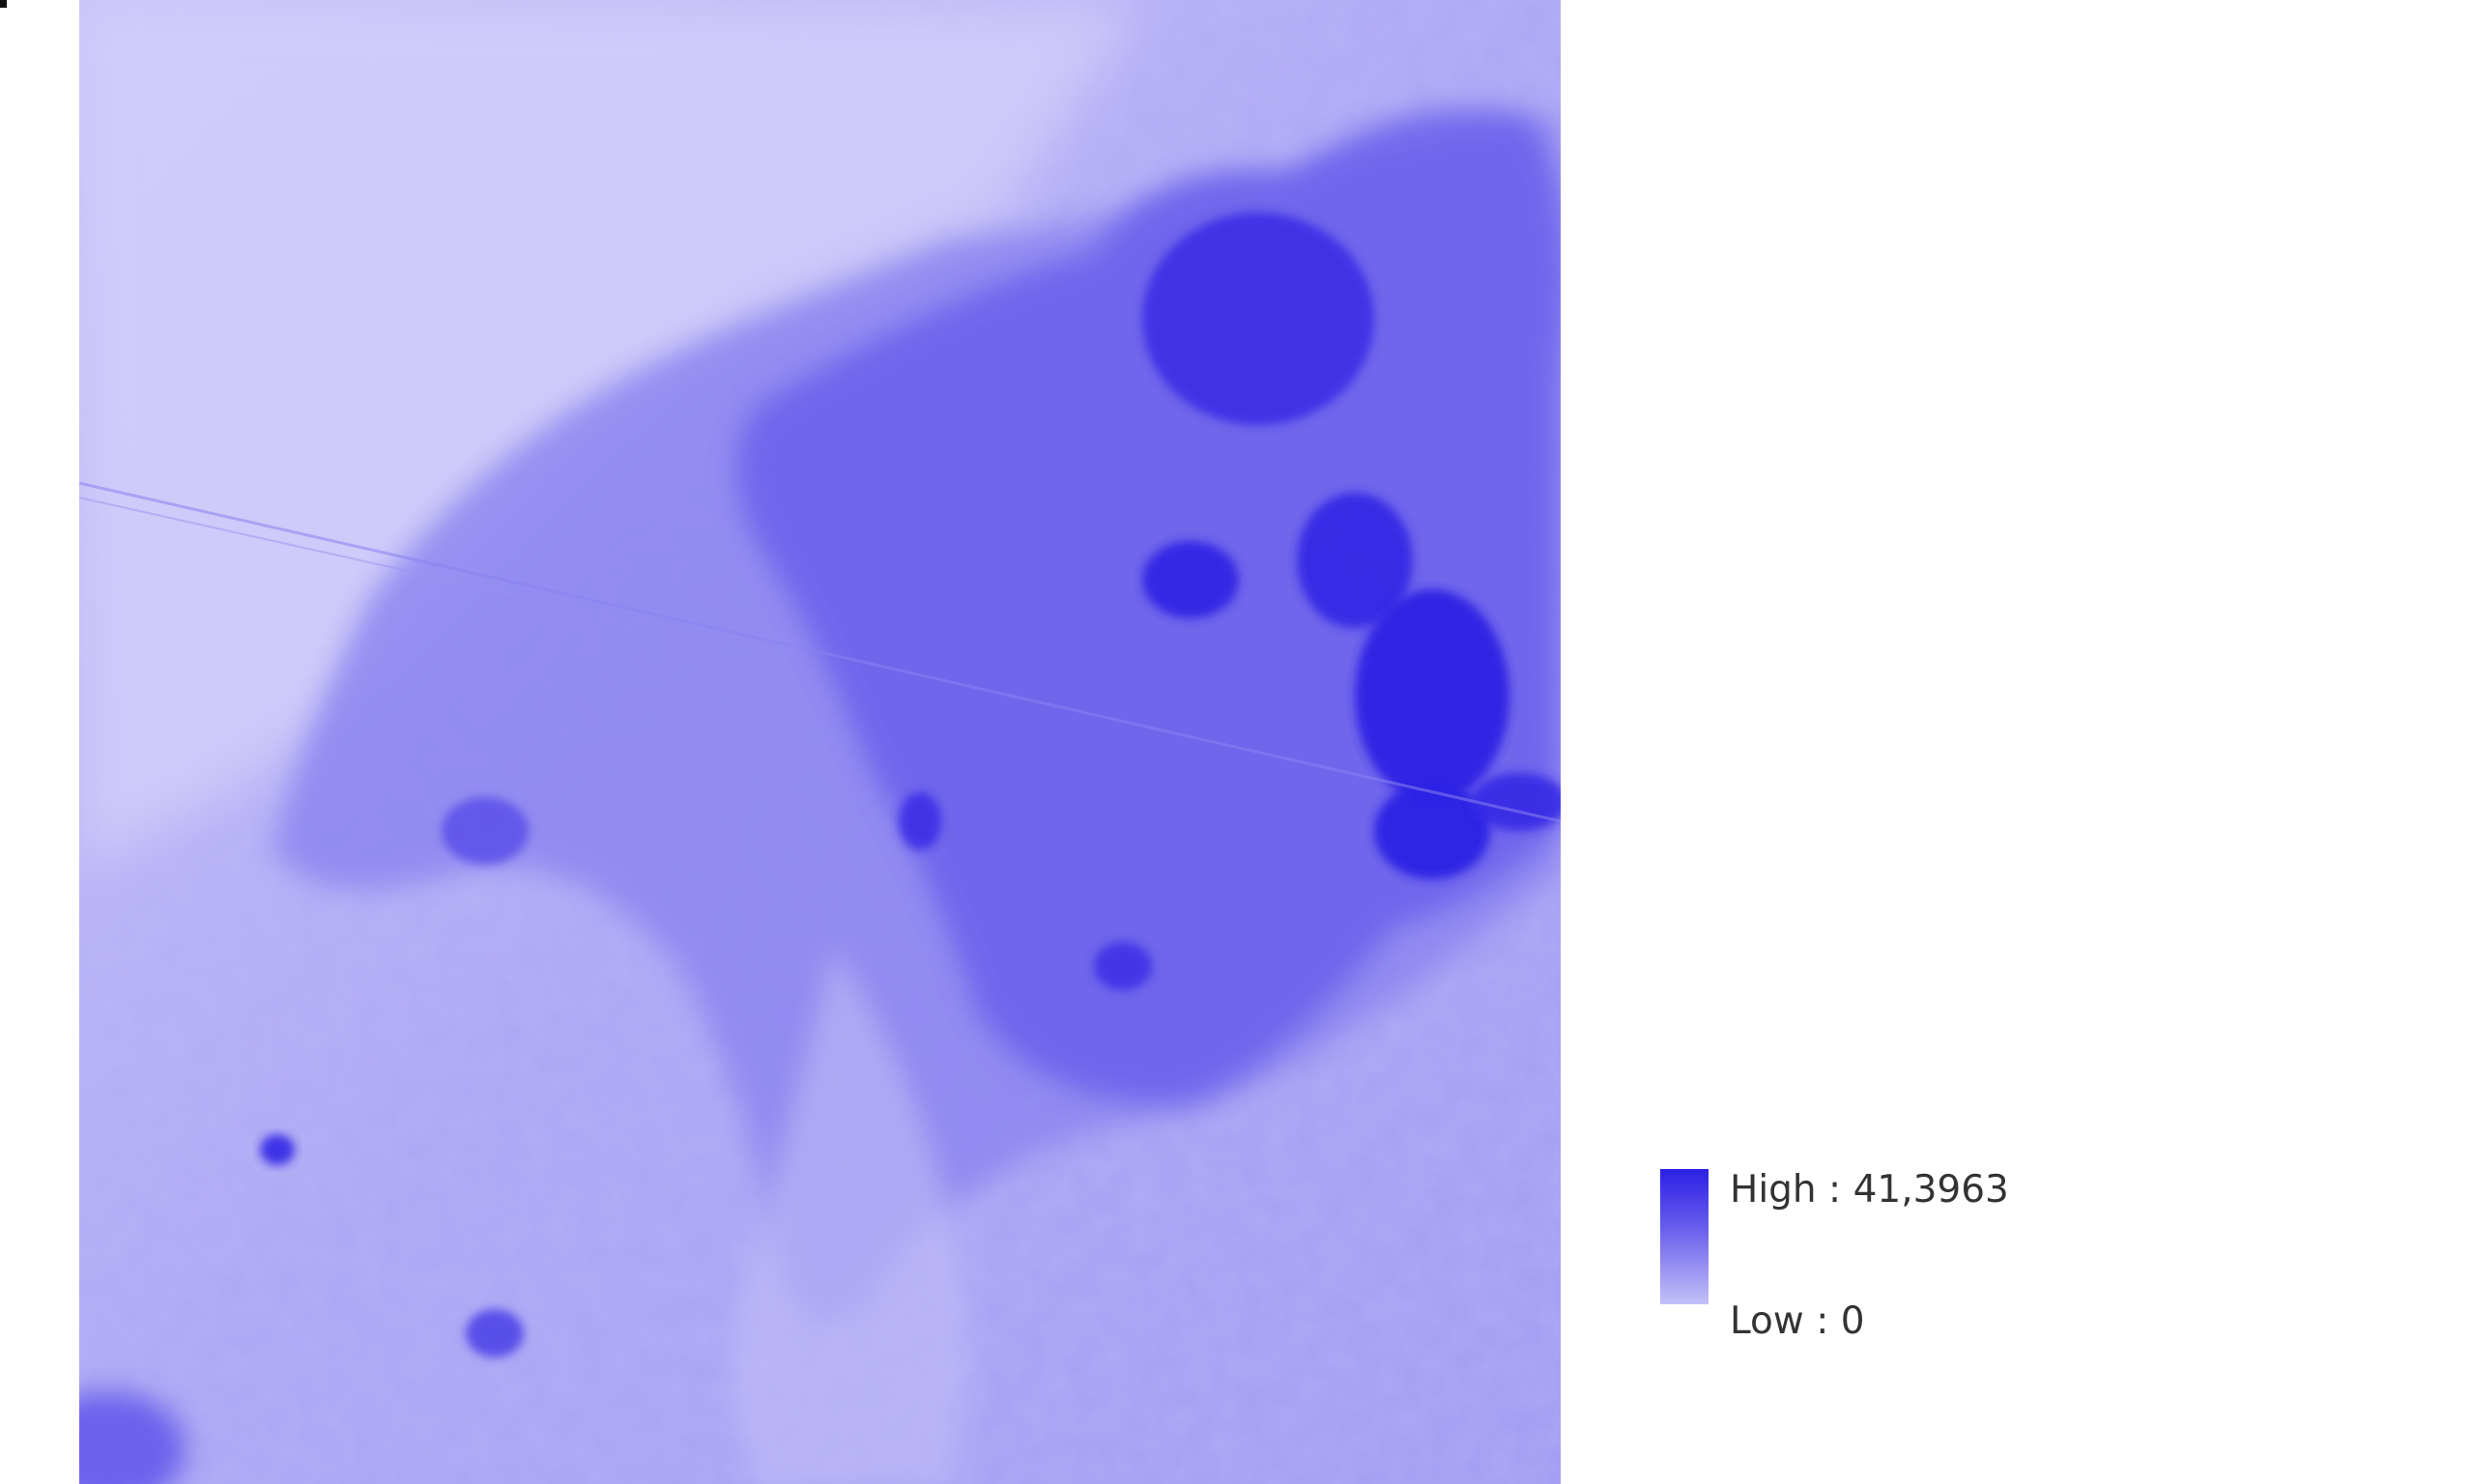 The width and height of the screenshot is (2470, 1484). What do you see at coordinates (1863, 1261) in the screenshot?
I see `map-legend: High : 41,3963 Low : 0` at bounding box center [1863, 1261].